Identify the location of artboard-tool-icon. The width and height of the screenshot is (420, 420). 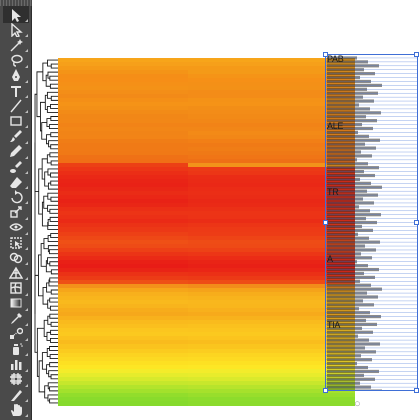
(16, 379).